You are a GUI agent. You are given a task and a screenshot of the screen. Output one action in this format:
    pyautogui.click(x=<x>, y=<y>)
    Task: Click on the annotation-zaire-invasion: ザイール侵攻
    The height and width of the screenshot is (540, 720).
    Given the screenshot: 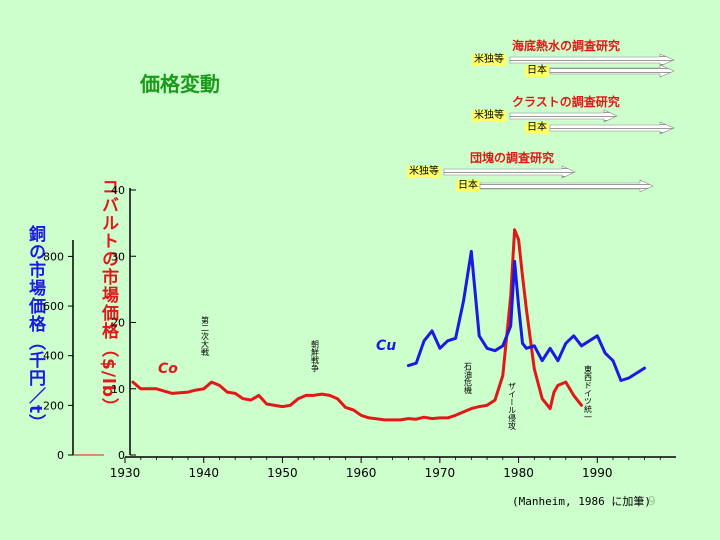 What is the action you would take?
    pyautogui.click(x=512, y=406)
    